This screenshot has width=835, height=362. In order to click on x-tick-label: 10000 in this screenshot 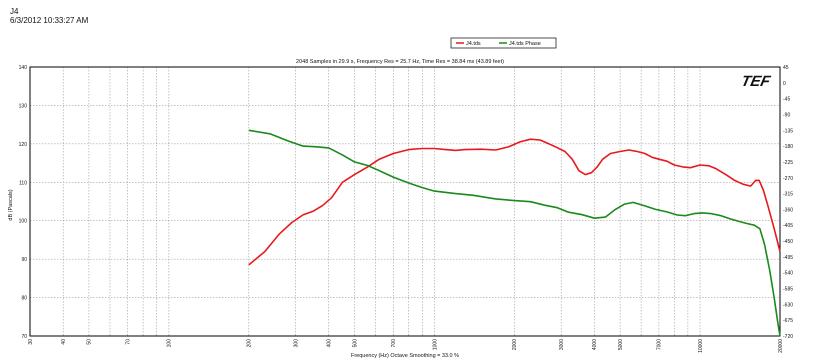, I will do `click(701, 346)`.